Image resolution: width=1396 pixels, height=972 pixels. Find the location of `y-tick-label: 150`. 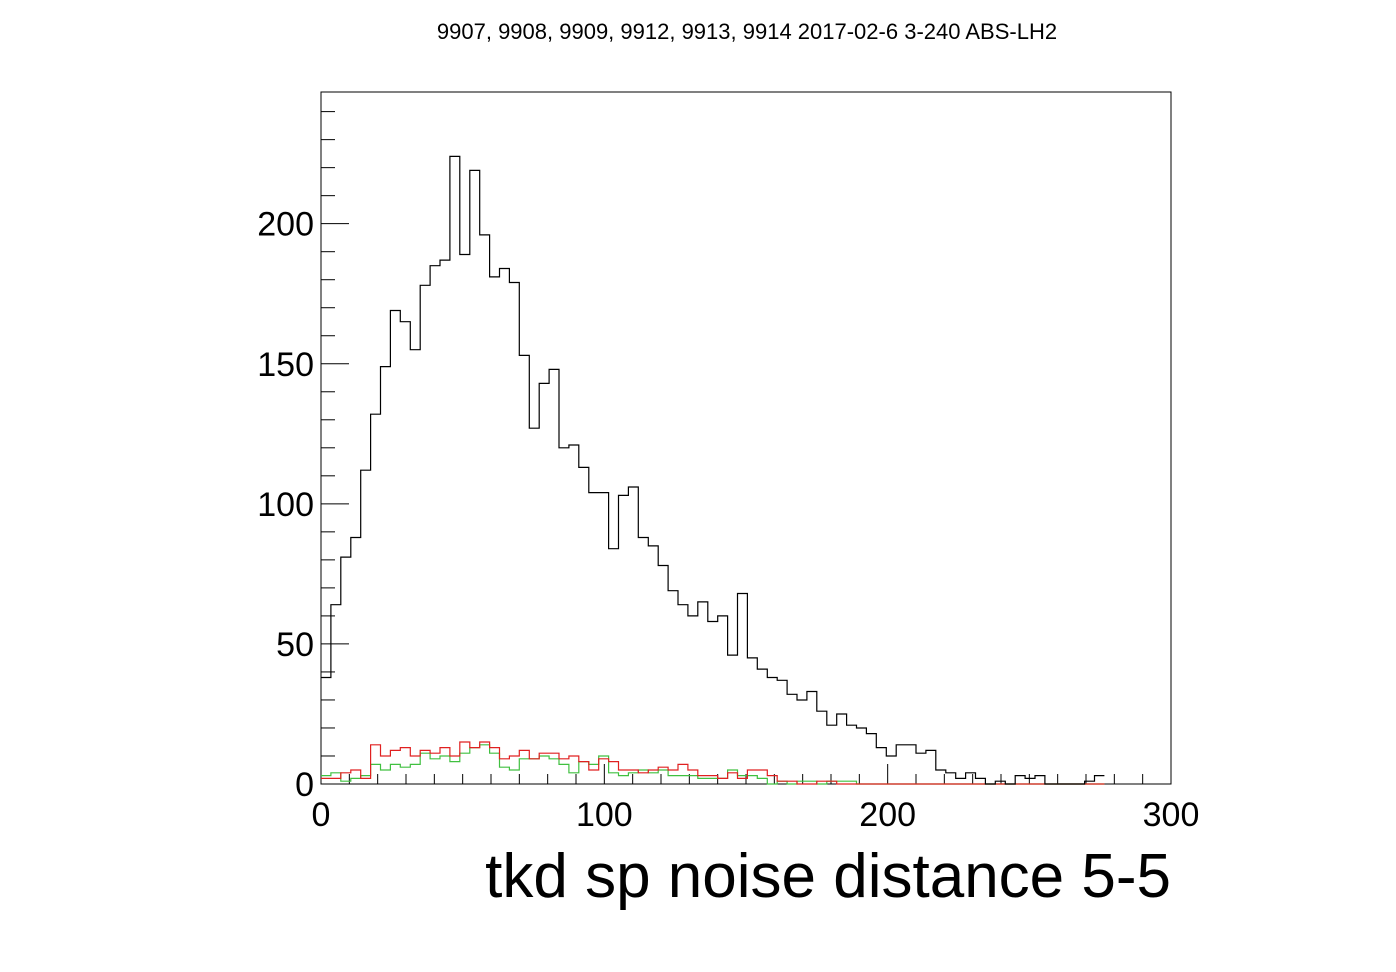

y-tick-label: 150 is located at coordinates (285, 365).